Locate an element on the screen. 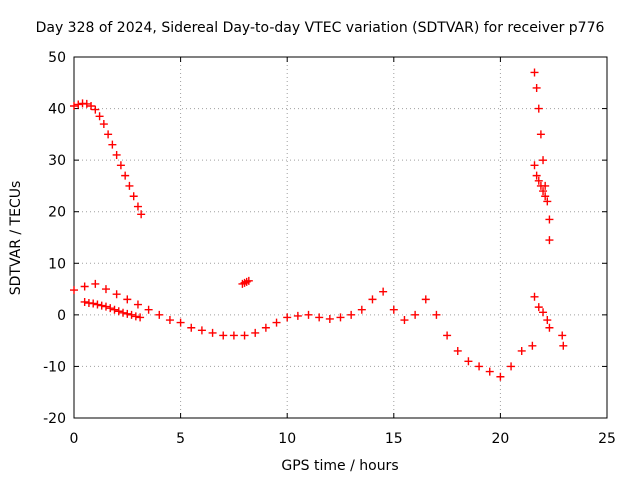  x-tick-label: 15 is located at coordinates (394, 439).